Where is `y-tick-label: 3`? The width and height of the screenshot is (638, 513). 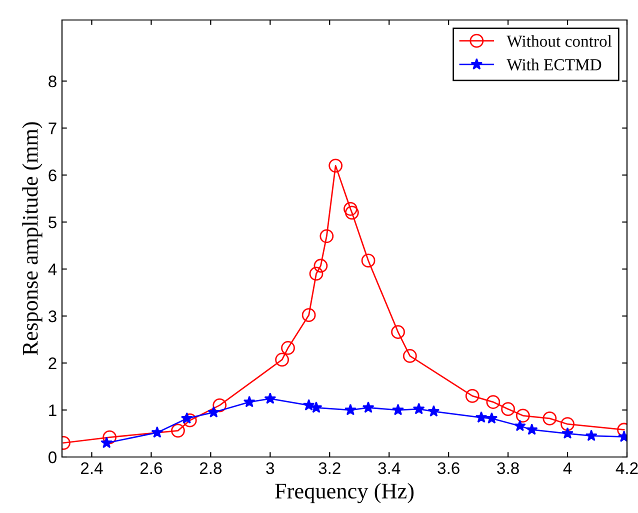
y-tick-label: 3 is located at coordinates (52, 316).